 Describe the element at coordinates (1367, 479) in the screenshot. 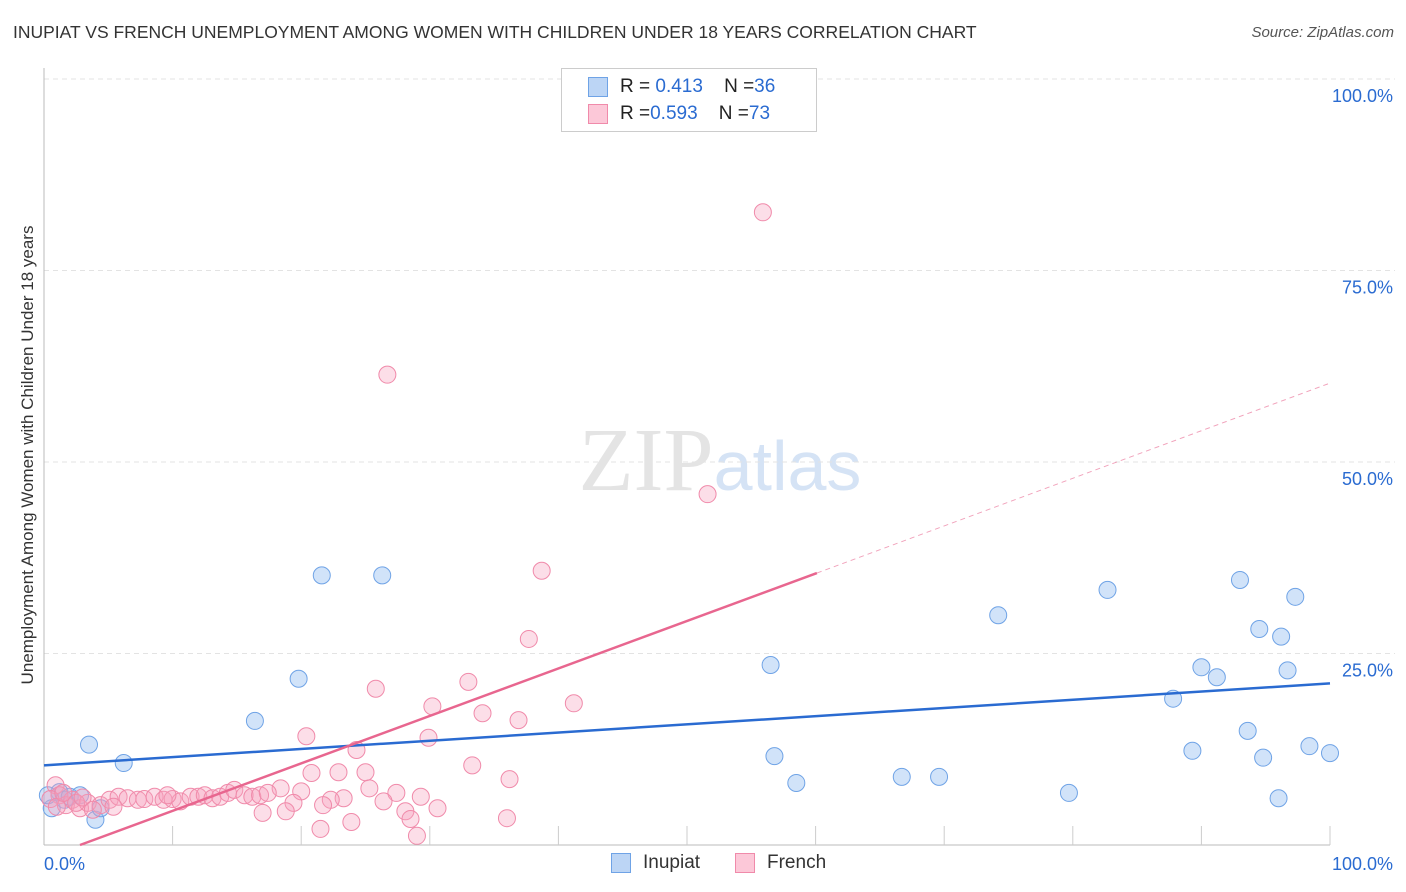

I see `y-tick-label: 50.0%` at that location.